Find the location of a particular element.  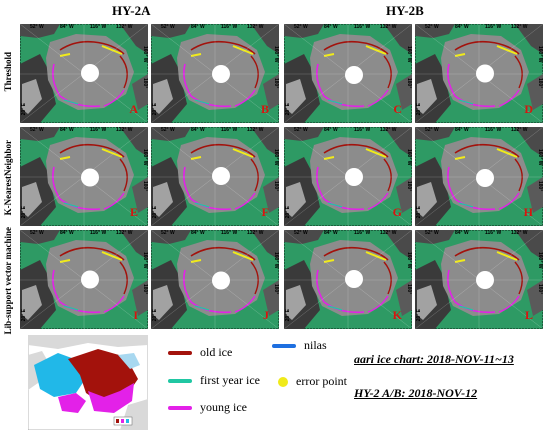

old-ice-swatch is located at coordinates (180, 352).